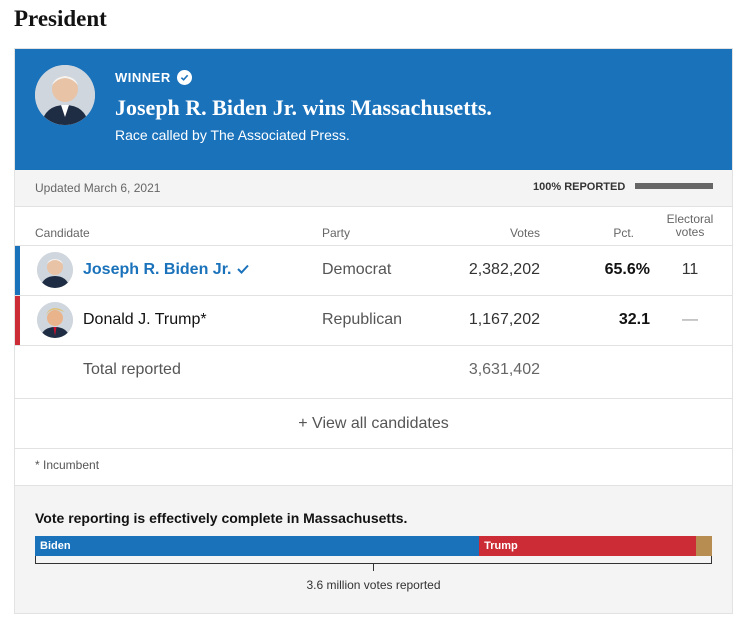 This screenshot has height=620, width=746. I want to click on reported-progress-fill, so click(674, 186).